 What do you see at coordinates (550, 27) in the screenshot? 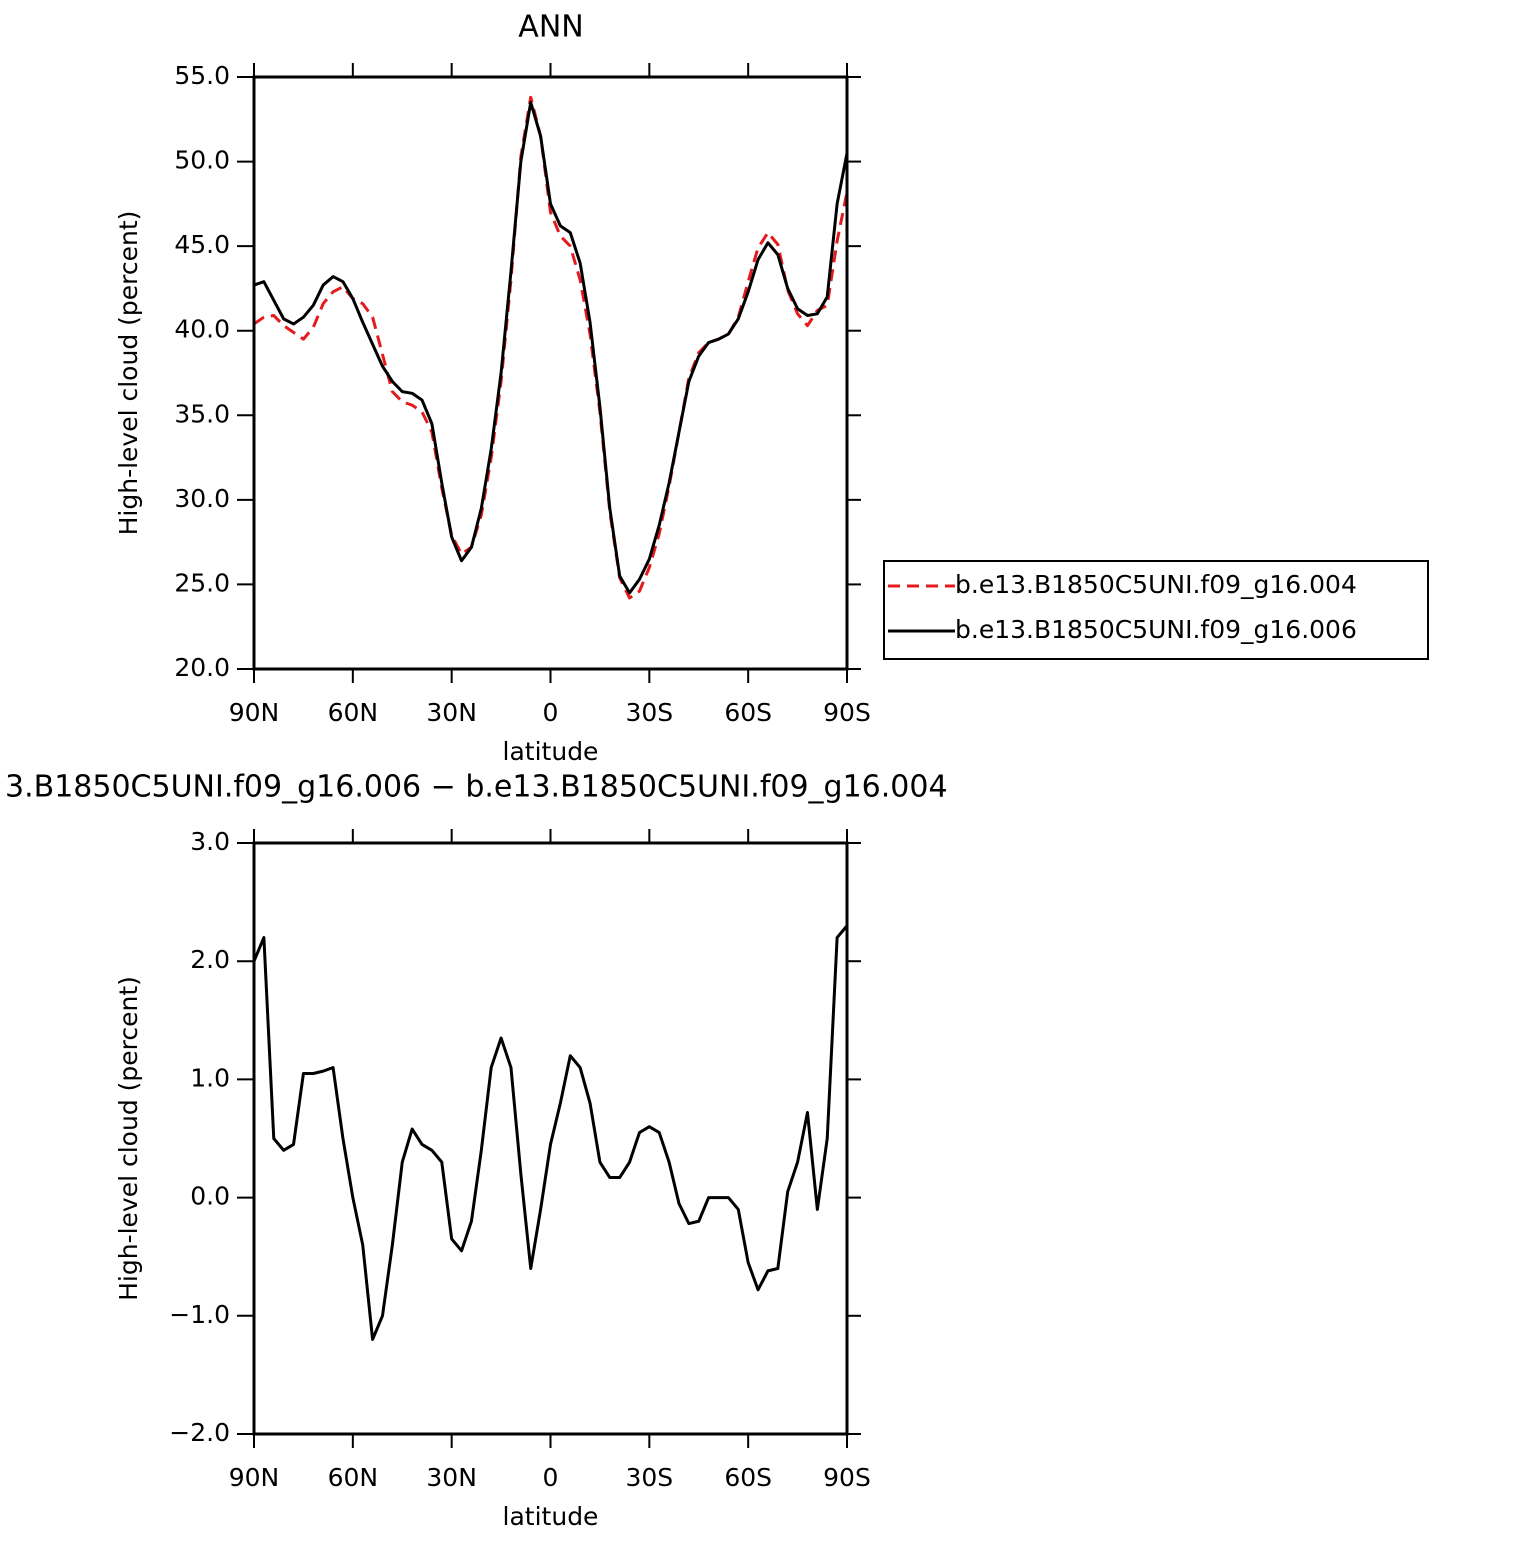
I see `chart-title: ANN` at bounding box center [550, 27].